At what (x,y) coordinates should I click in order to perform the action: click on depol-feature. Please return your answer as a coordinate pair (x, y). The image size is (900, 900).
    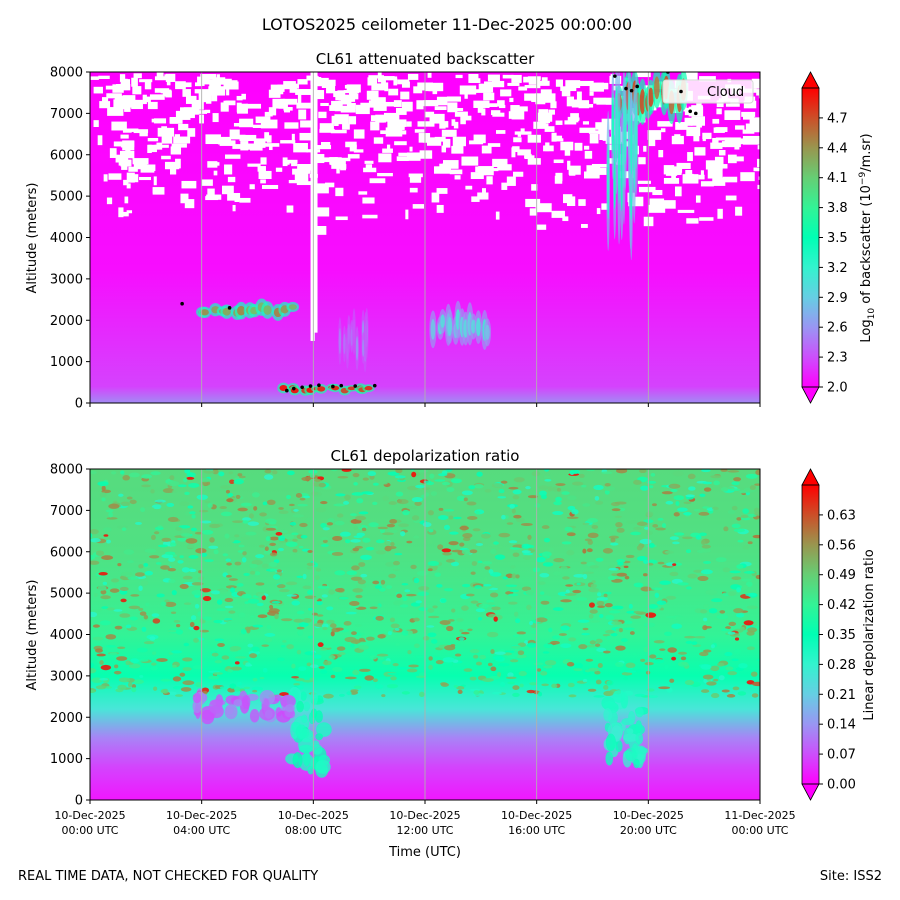
    Looking at the image, I should click on (631, 754).